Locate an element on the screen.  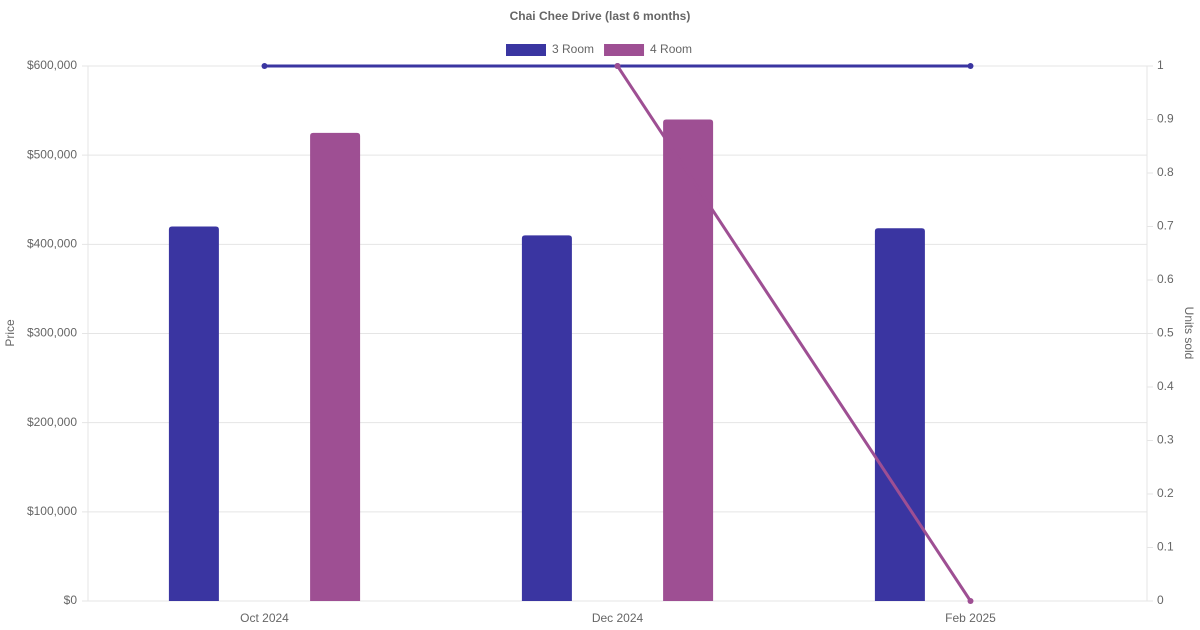
y2-tick-label: 0.3 is located at coordinates (1165, 440).